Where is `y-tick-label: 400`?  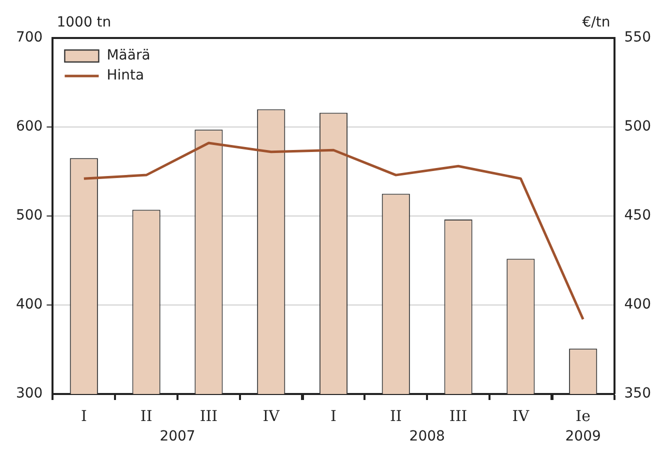
y-tick-label: 400 is located at coordinates (29, 304).